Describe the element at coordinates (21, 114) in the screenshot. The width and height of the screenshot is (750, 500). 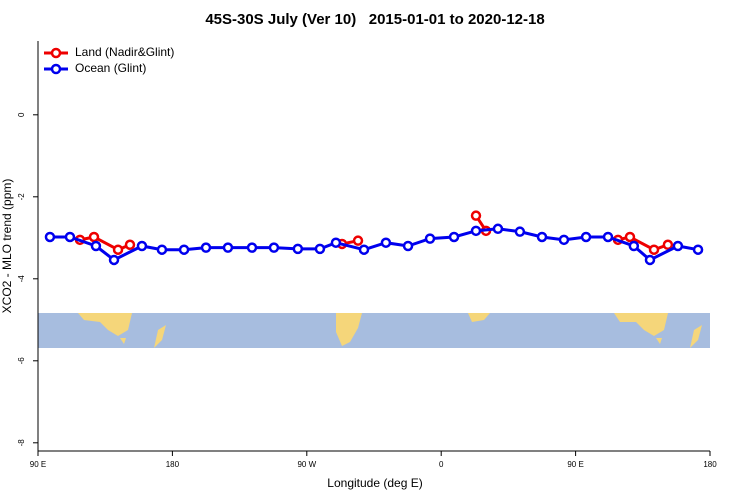
I see `y-tick-label: 0` at that location.